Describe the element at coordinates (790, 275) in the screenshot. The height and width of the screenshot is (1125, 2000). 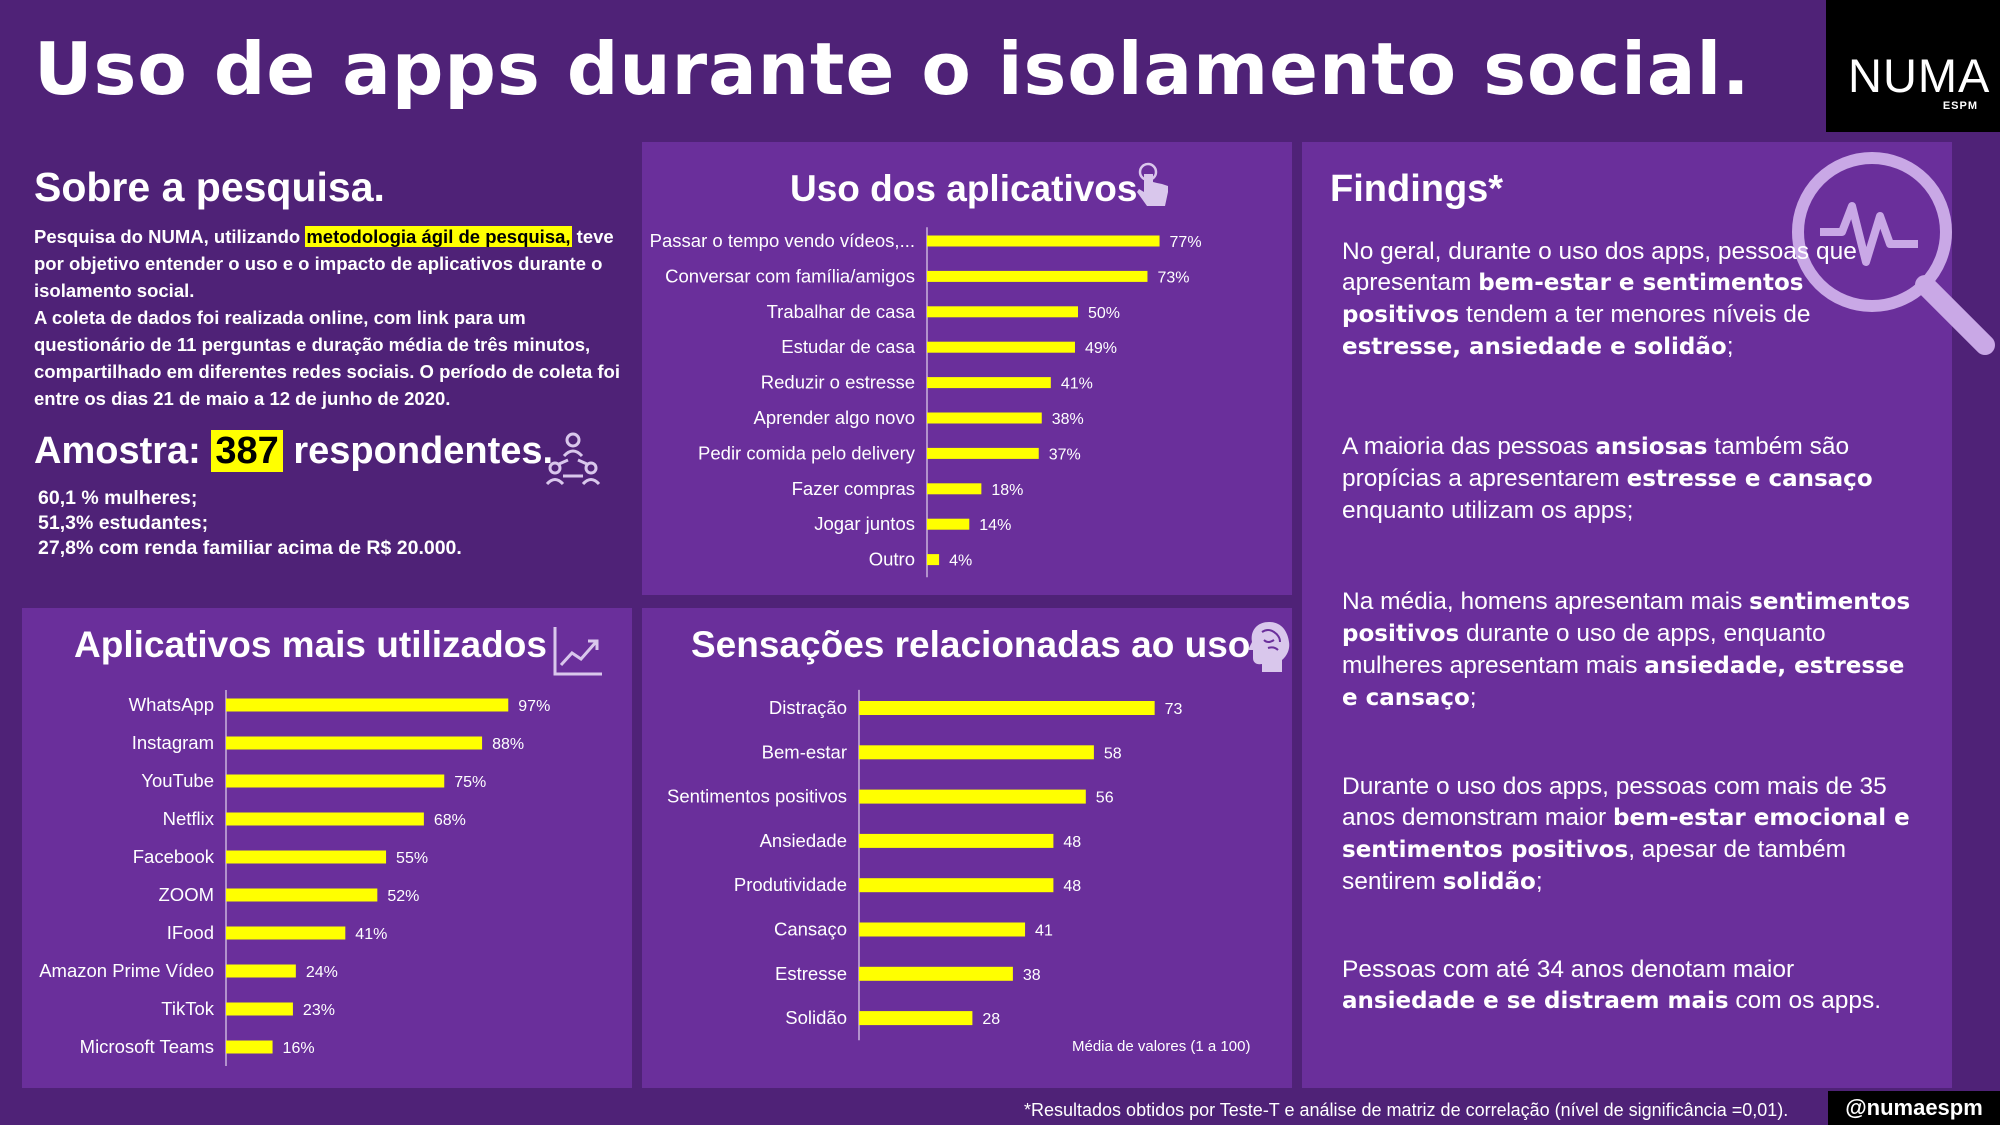
I see `category-label: Conversar com família/amigos` at that location.